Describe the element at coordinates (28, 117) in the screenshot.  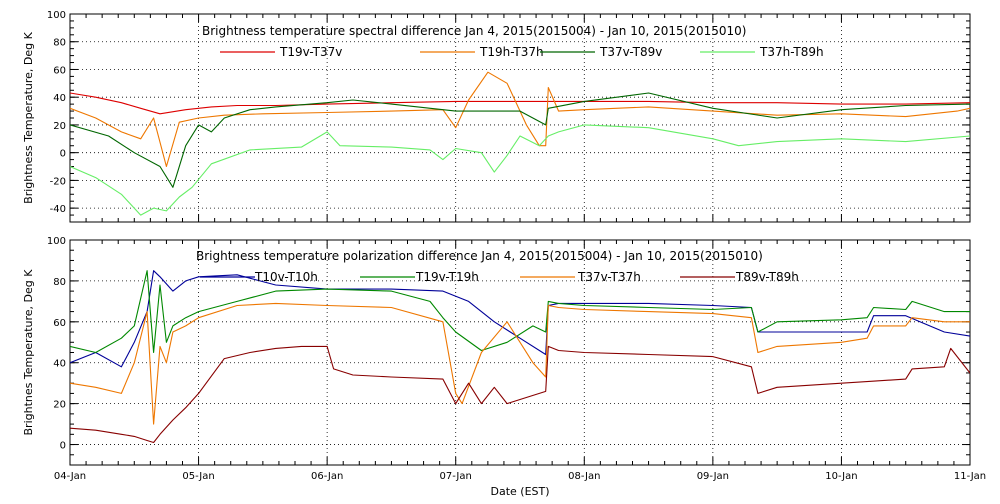
I see `y-axis-label: Brightness Temperature, Deg K` at that location.